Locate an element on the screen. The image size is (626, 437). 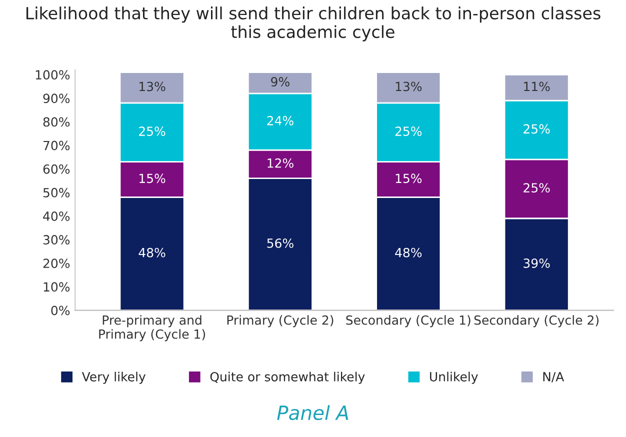
x-tick-label: Pre-primary and Primary (Cycle 1) is located at coordinates (152, 328).